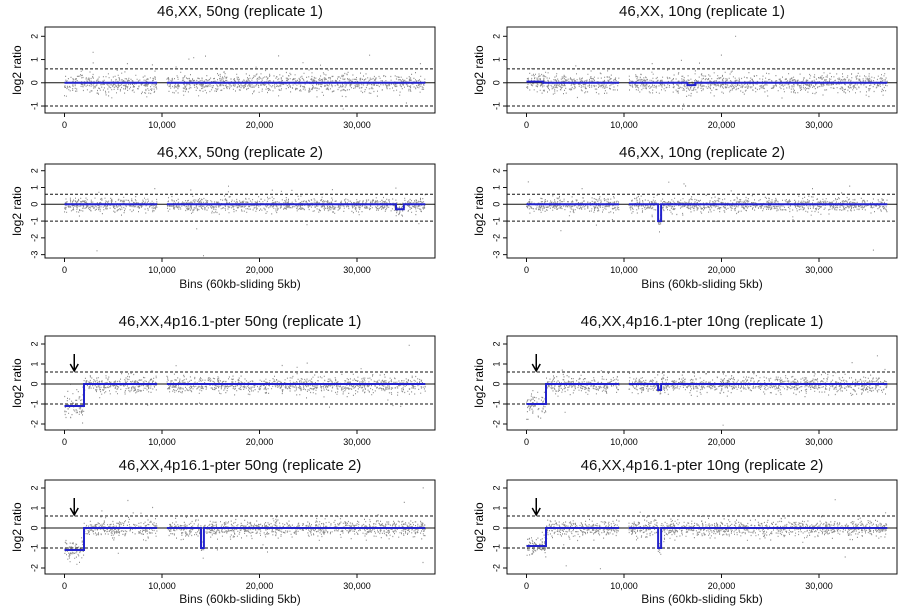 The image size is (900, 606). I want to click on chart-title: 46,XX, 50ng (replicate 2), so click(240, 152).